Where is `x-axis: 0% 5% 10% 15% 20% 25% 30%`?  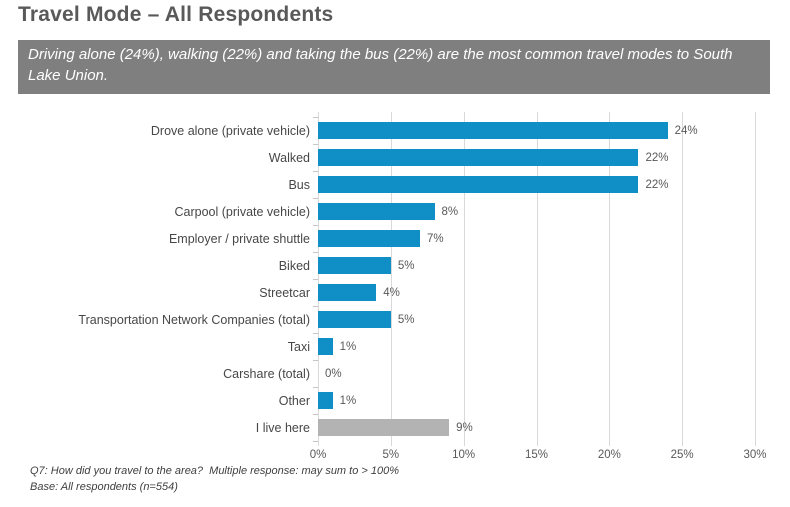 x-axis: 0% 5% 10% 15% 20% 25% 30% is located at coordinates (538, 457).